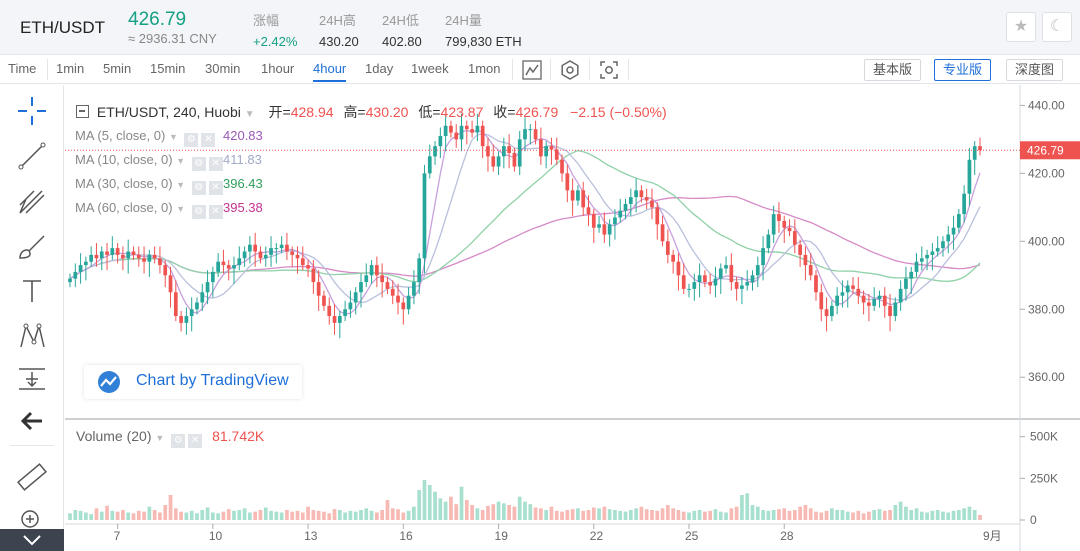  What do you see at coordinates (32, 477) in the screenshot?
I see `ruler-tool` at bounding box center [32, 477].